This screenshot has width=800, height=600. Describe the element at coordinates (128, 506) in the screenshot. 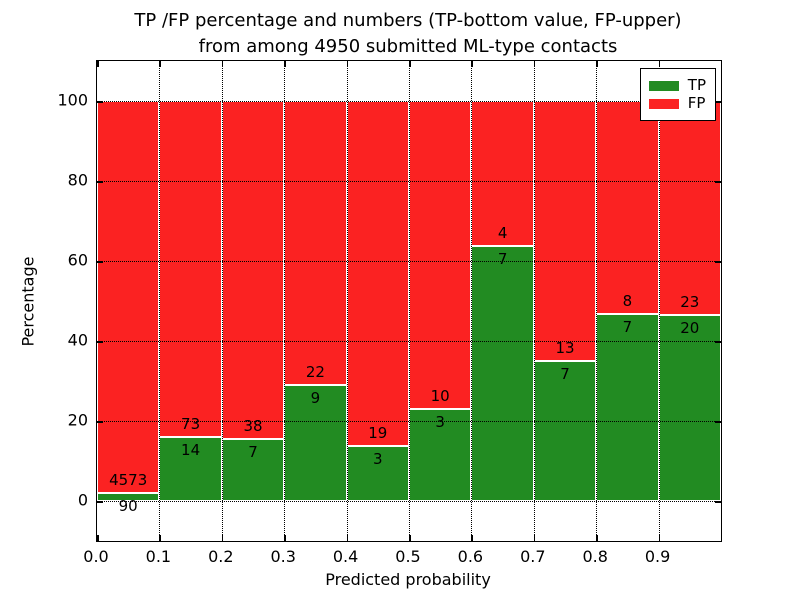

I see `tp-count-label: 90` at that location.